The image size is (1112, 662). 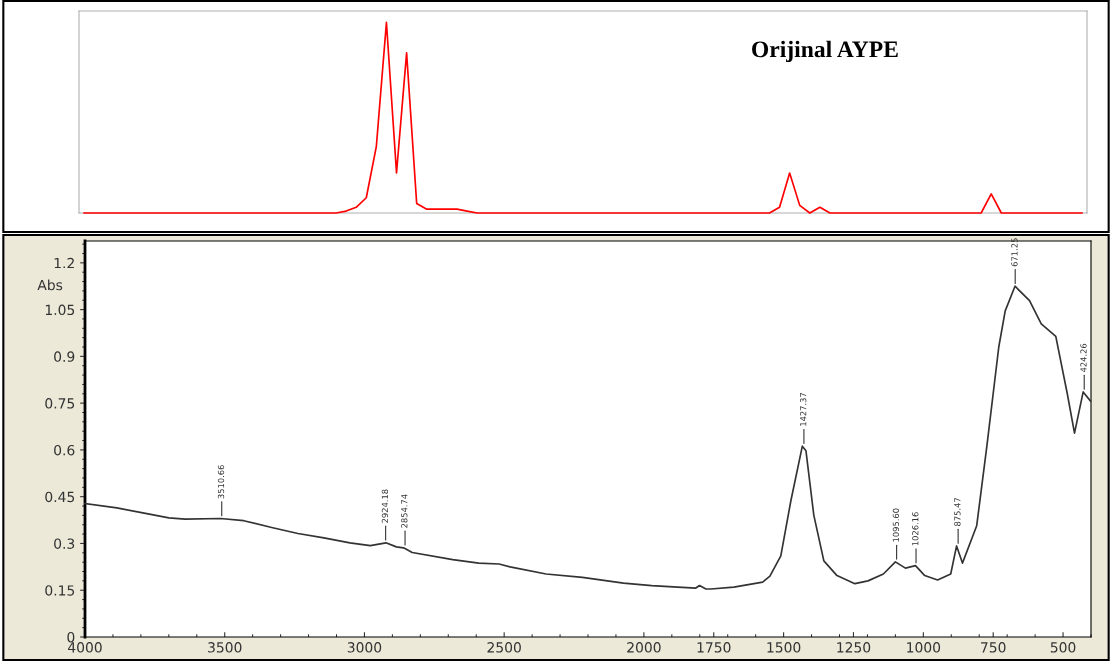 What do you see at coordinates (60, 403) in the screenshot?
I see `y-tick-label: 0.75` at bounding box center [60, 403].